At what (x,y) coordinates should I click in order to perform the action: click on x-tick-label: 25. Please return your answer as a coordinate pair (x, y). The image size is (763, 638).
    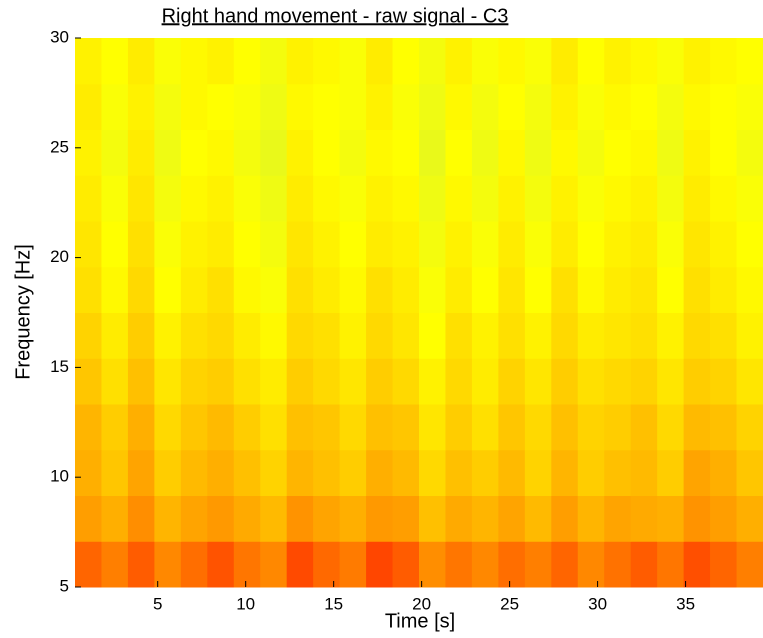
    Looking at the image, I should click on (509, 603).